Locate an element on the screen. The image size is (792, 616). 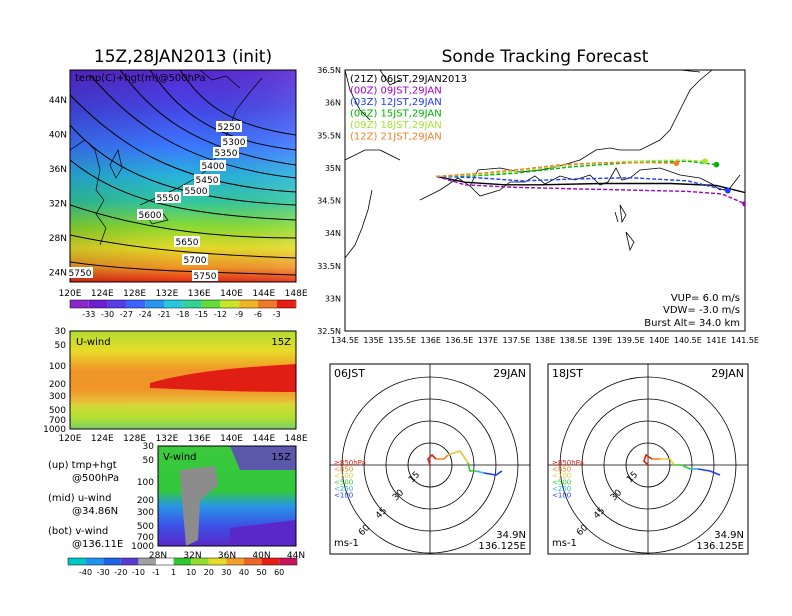
hodograph-legend-entry: <100 is located at coordinates (343, 496).